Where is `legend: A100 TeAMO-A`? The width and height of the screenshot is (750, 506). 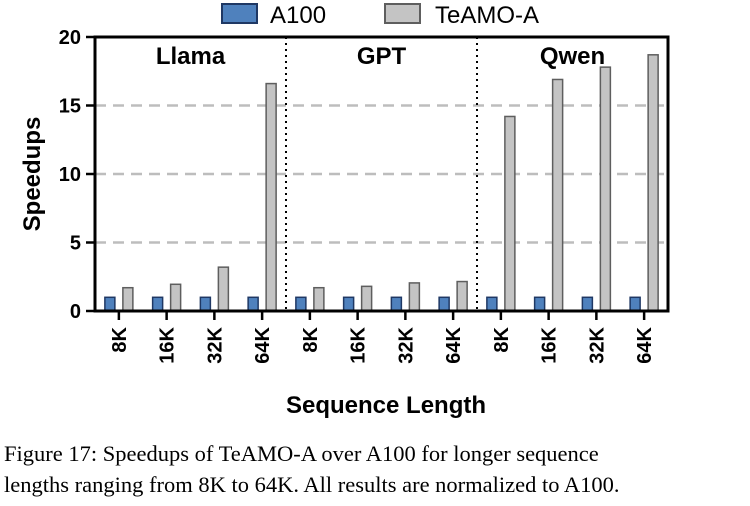
legend: A100 TeAMO-A is located at coordinates (380, 15).